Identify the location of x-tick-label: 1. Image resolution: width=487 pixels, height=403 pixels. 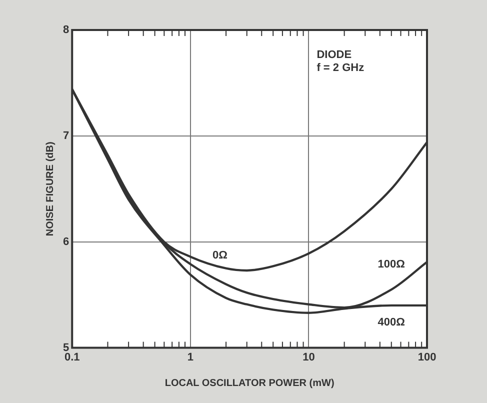
(190, 357).